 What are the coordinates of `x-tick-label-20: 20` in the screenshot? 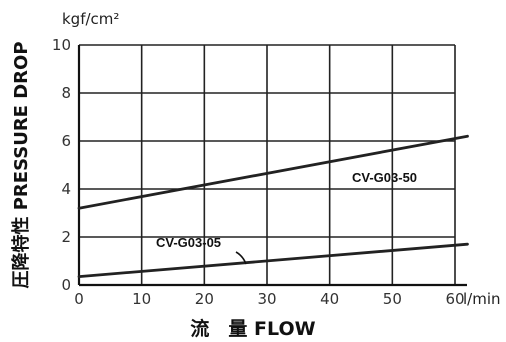 It's located at (204, 299).